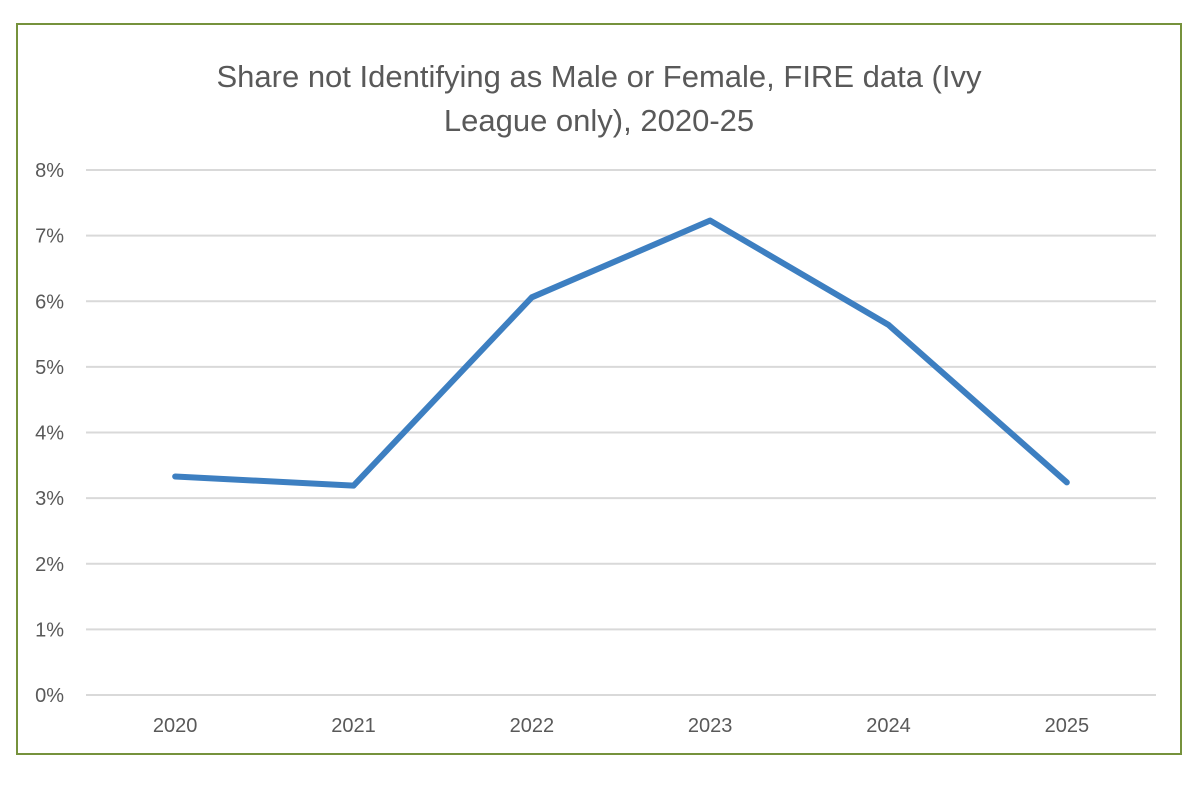 The image size is (1204, 786). I want to click on x-tick-label: 2020, so click(175, 726).